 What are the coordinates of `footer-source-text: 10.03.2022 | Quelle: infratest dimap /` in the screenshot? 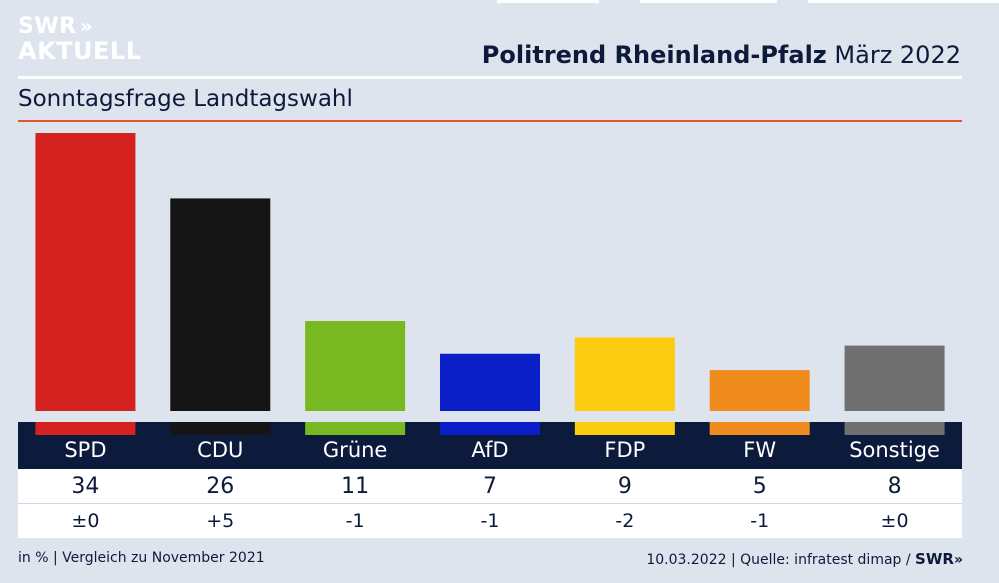 It's located at (778, 560).